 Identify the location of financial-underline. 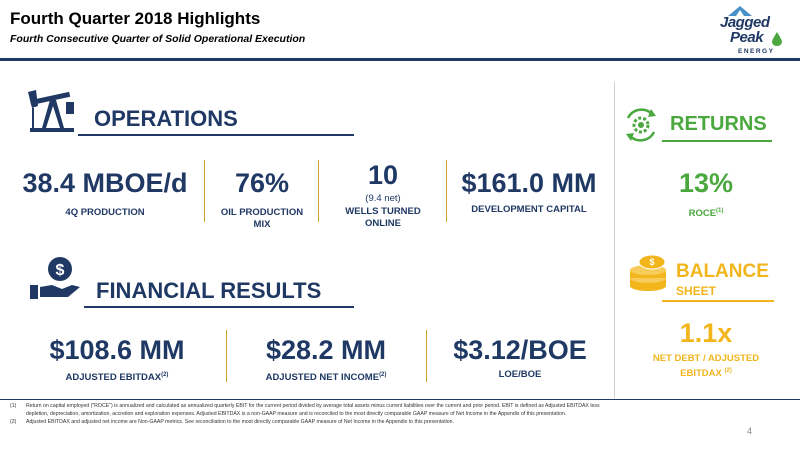
(219, 307).